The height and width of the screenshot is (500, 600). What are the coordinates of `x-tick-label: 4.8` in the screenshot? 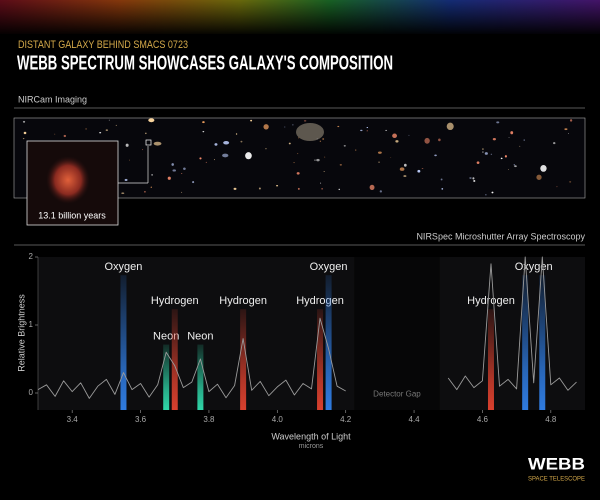 It's located at (551, 419).